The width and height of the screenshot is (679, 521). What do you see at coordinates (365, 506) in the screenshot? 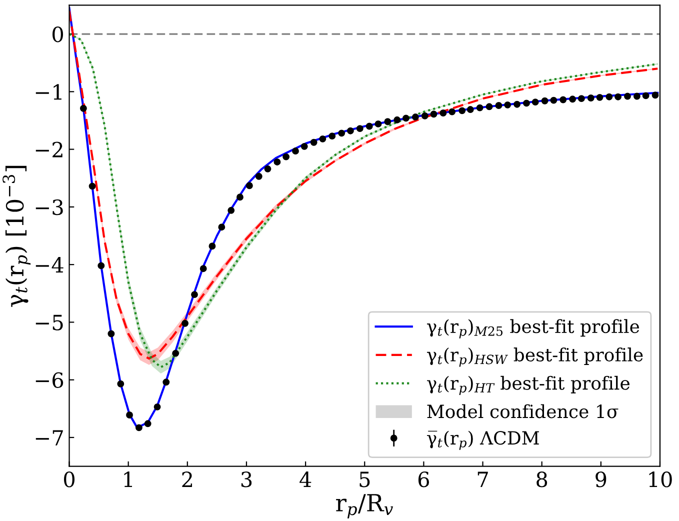
I see `x-axis-title: r$_{p}$/R$_{v}$` at bounding box center [365, 506].